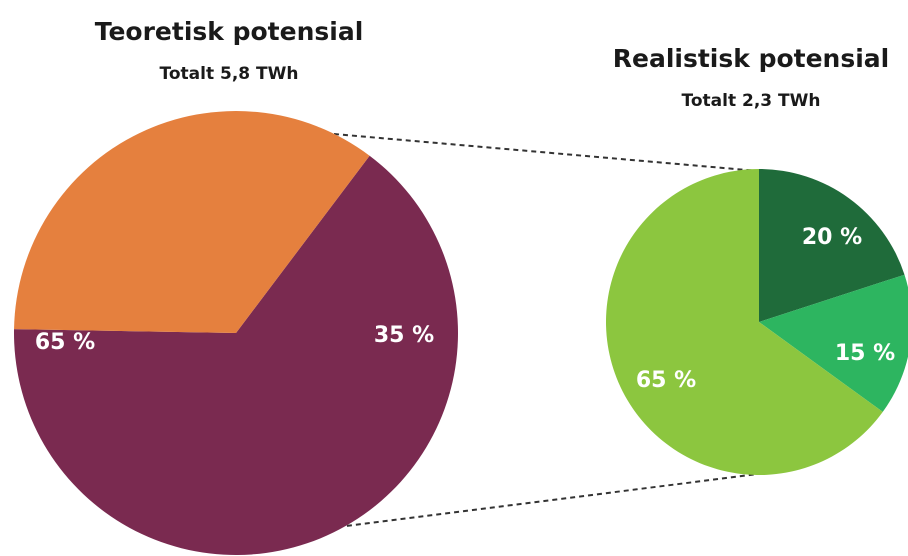 This screenshot has height=556, width=908. Describe the element at coordinates (865, 353) in the screenshot. I see `pie-1-slice-1-label: 15 %` at that location.